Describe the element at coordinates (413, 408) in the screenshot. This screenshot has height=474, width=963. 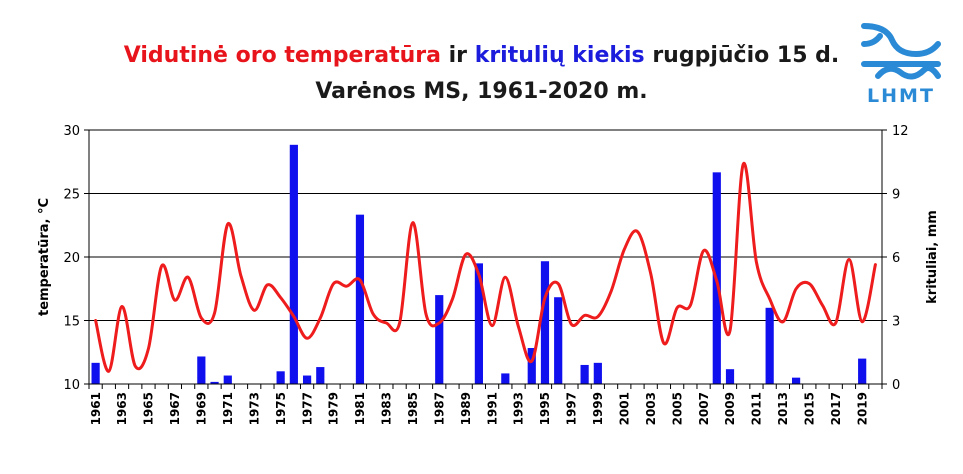
I see `x-tick-label-1985: 1985` at that location.